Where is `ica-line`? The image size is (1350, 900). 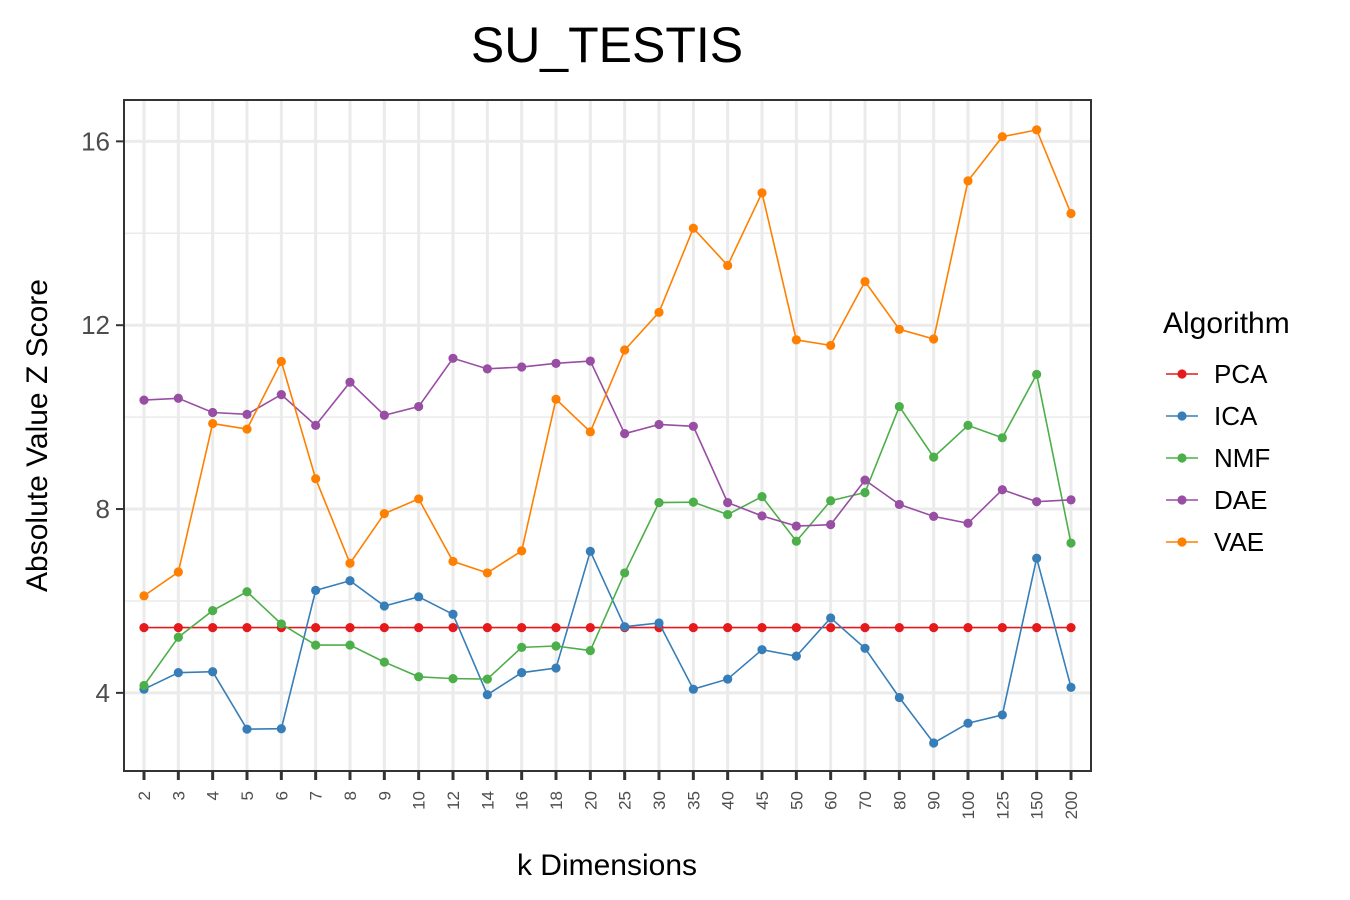
ica-line is located at coordinates (607, 647).